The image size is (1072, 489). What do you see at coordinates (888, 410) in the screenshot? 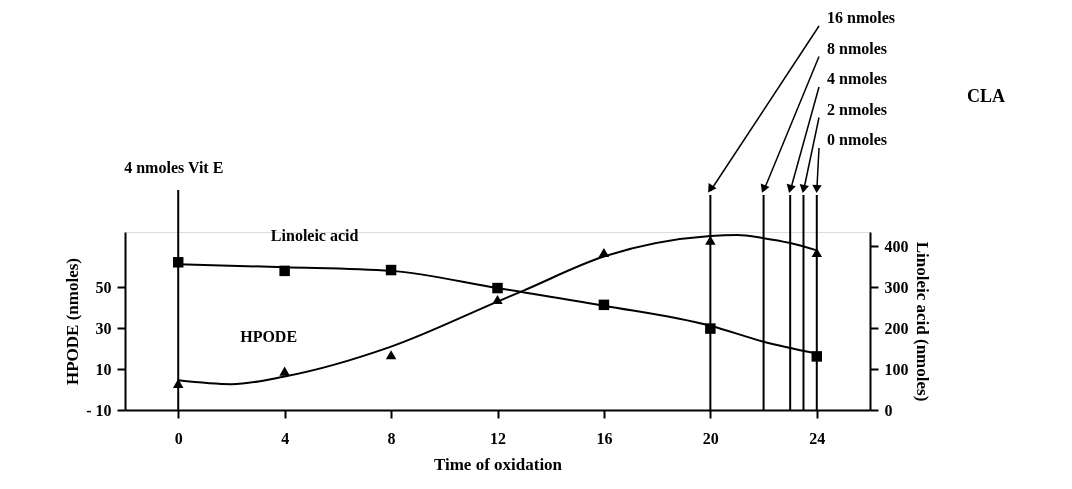
I see `y2-tick-label: 0` at bounding box center [888, 410].